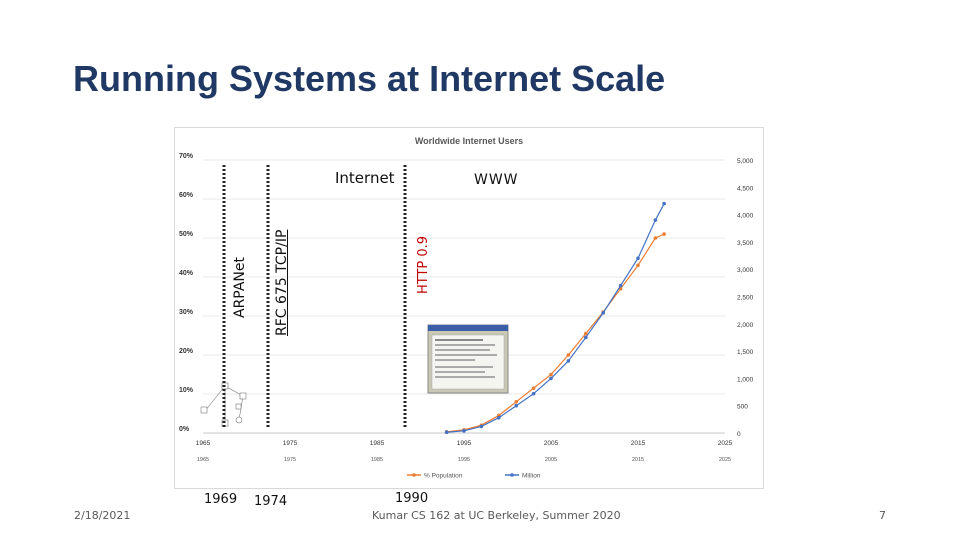 The width and height of the screenshot is (960, 540). What do you see at coordinates (745, 161) in the screenshot?
I see `y-right-tick-label: 5,000` at bounding box center [745, 161].